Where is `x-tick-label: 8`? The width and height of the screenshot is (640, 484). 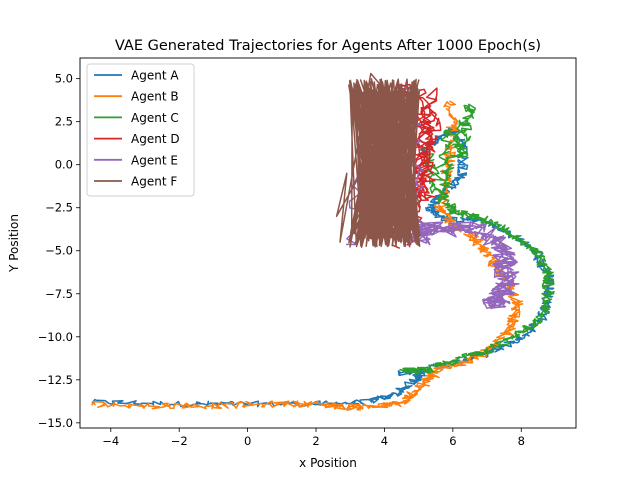 x-tick-label: 8 is located at coordinates (521, 441).